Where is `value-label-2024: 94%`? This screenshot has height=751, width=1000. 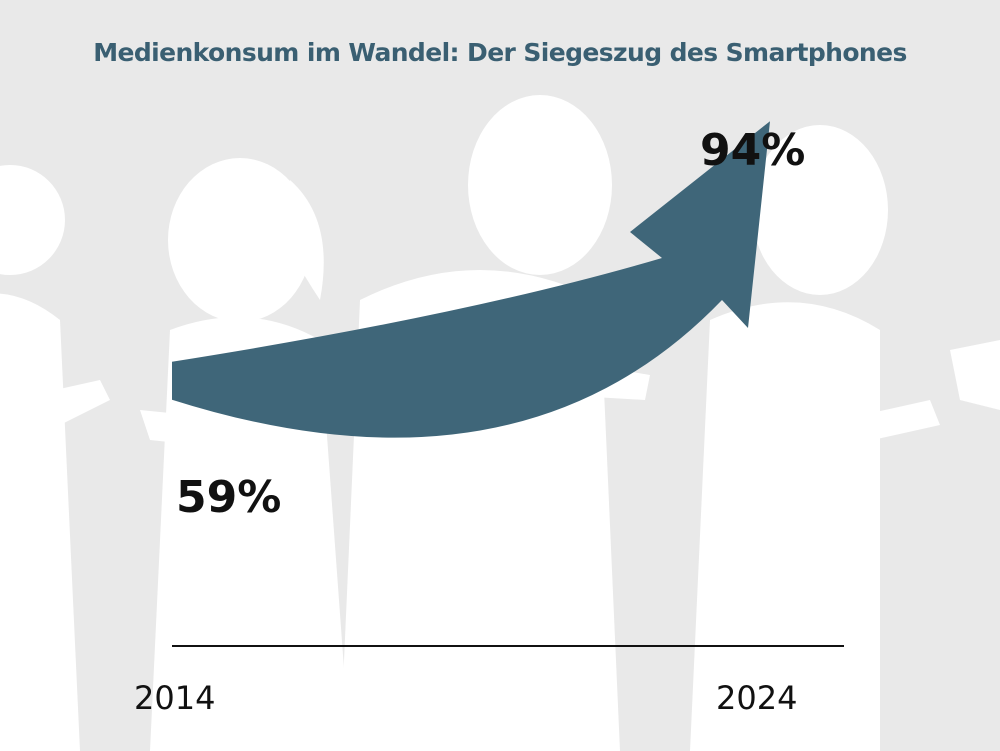 value-label-2024: 94% is located at coordinates (752, 150).